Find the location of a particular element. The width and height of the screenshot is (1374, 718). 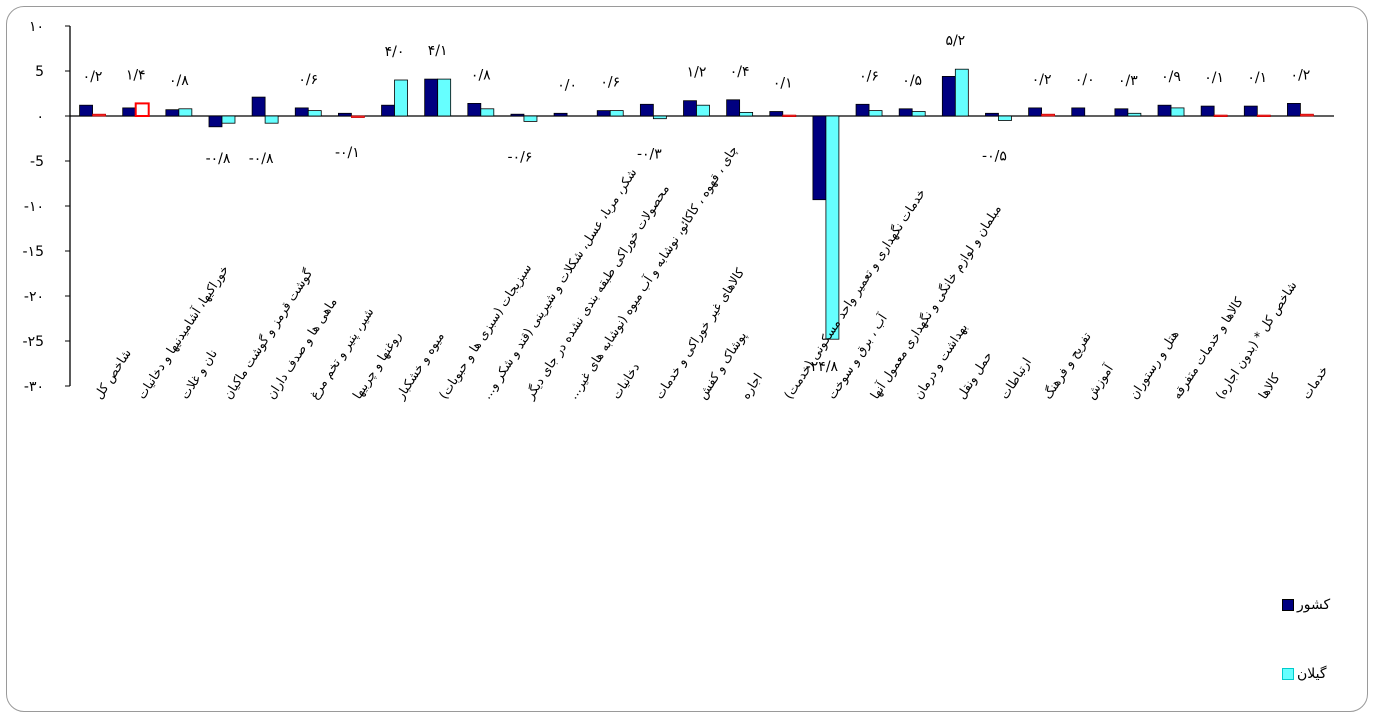

y-tick-label: ۰ is located at coordinates (40, 117).